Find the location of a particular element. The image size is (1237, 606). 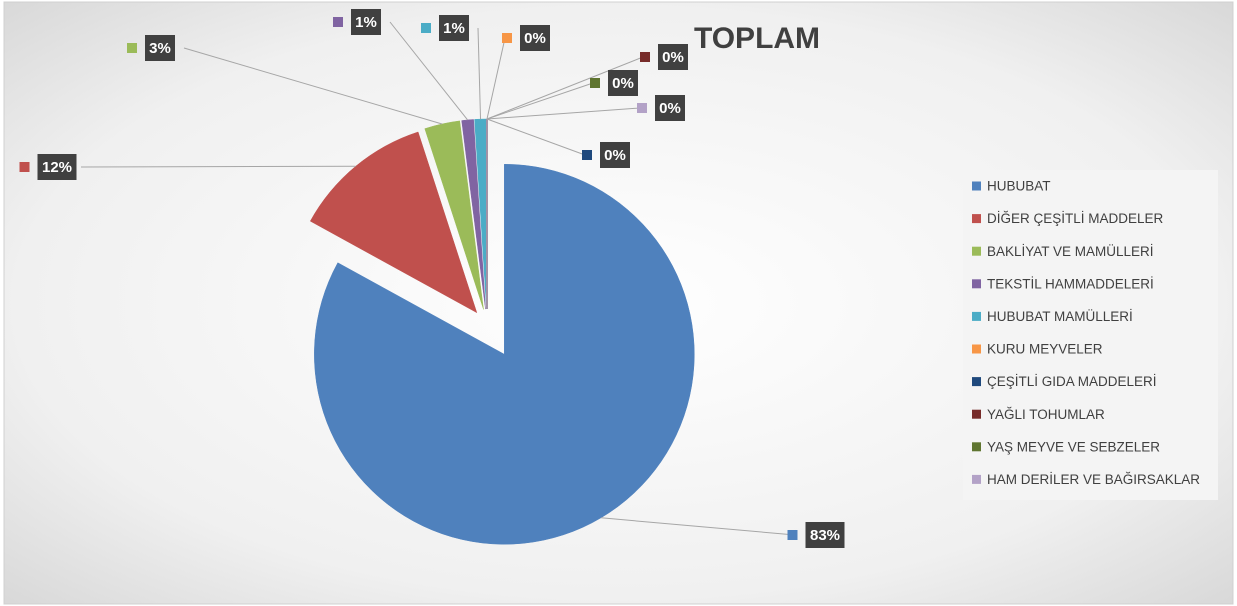

legend-label: HUBUBAT is located at coordinates (1019, 186).